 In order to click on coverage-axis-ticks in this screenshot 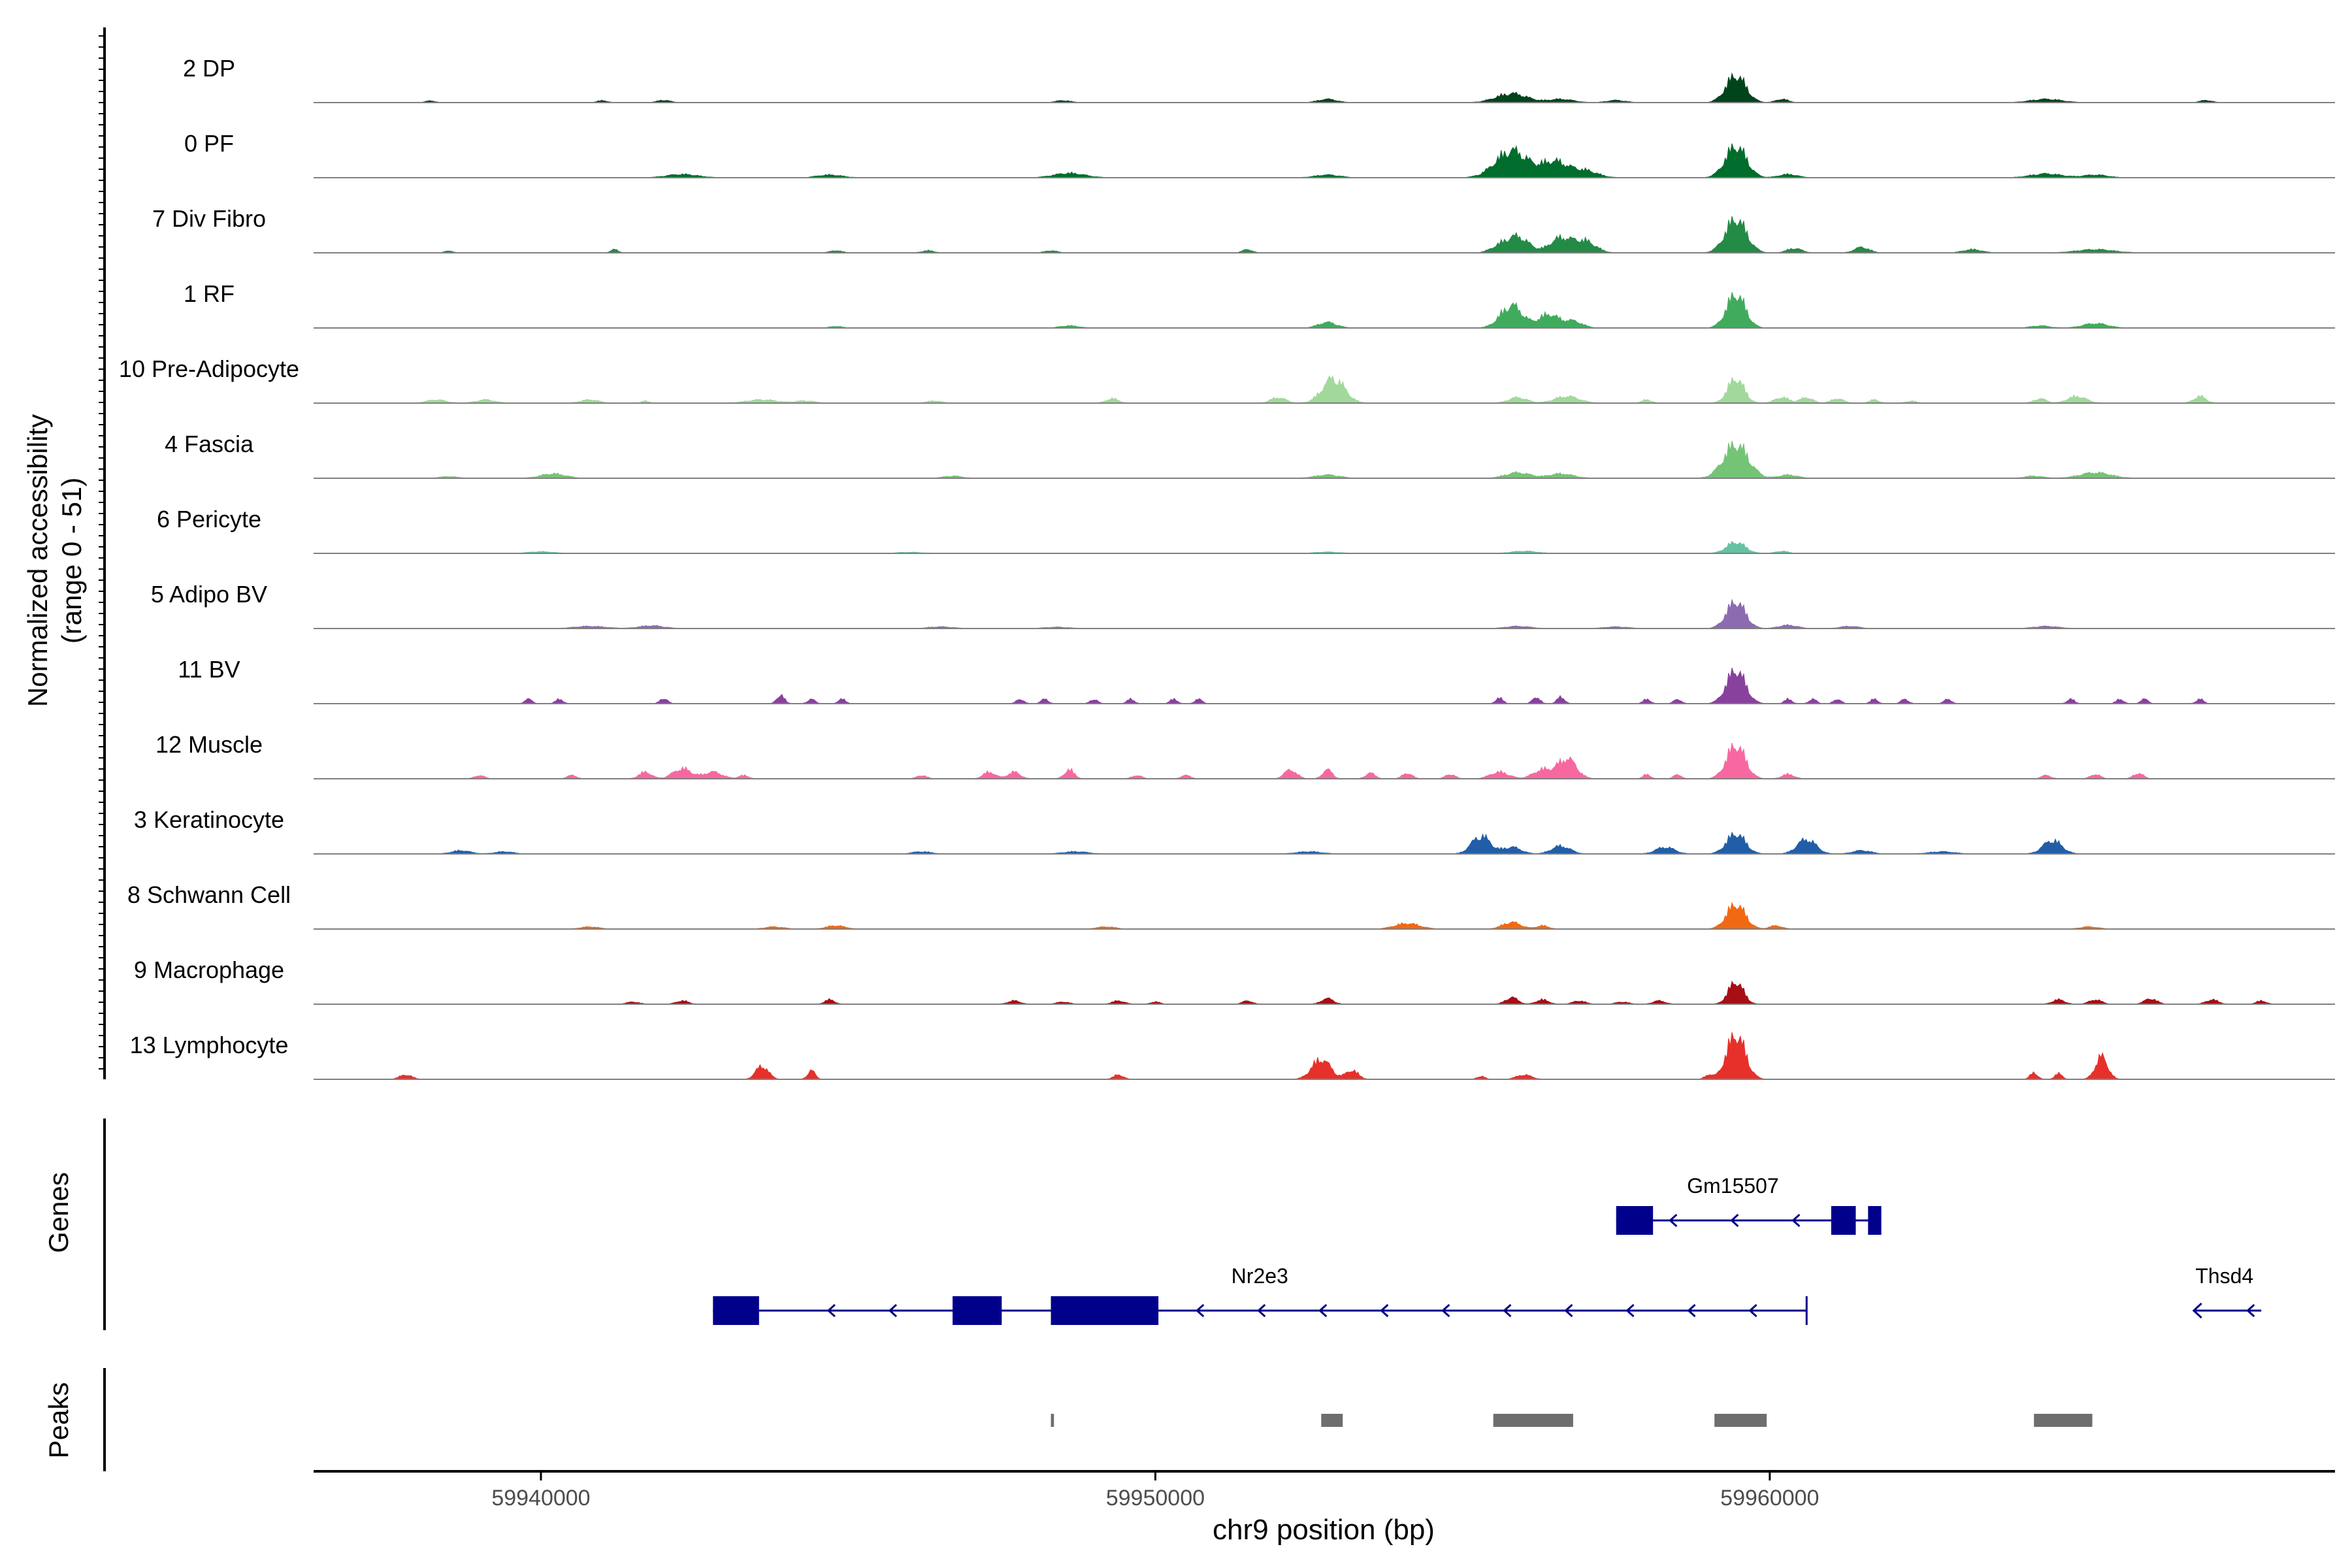, I will do `click(102, 552)`.